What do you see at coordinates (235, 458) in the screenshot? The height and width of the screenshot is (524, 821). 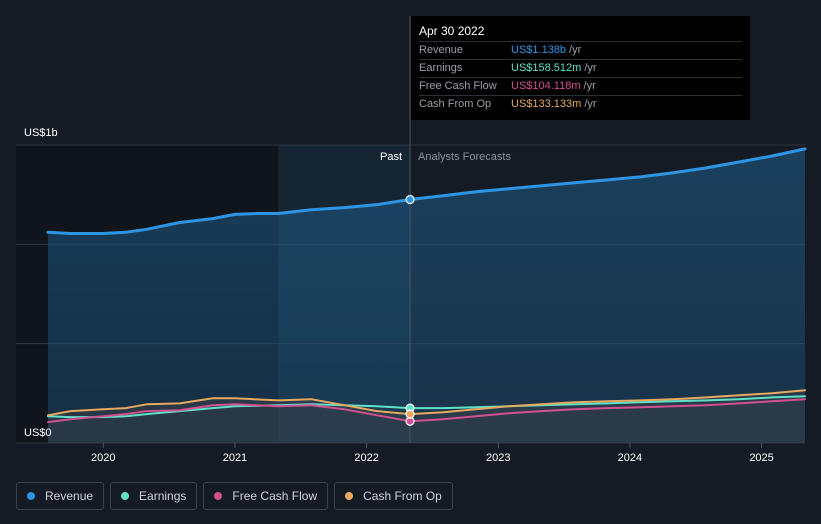 I see `x-tick-label: 2021` at bounding box center [235, 458].